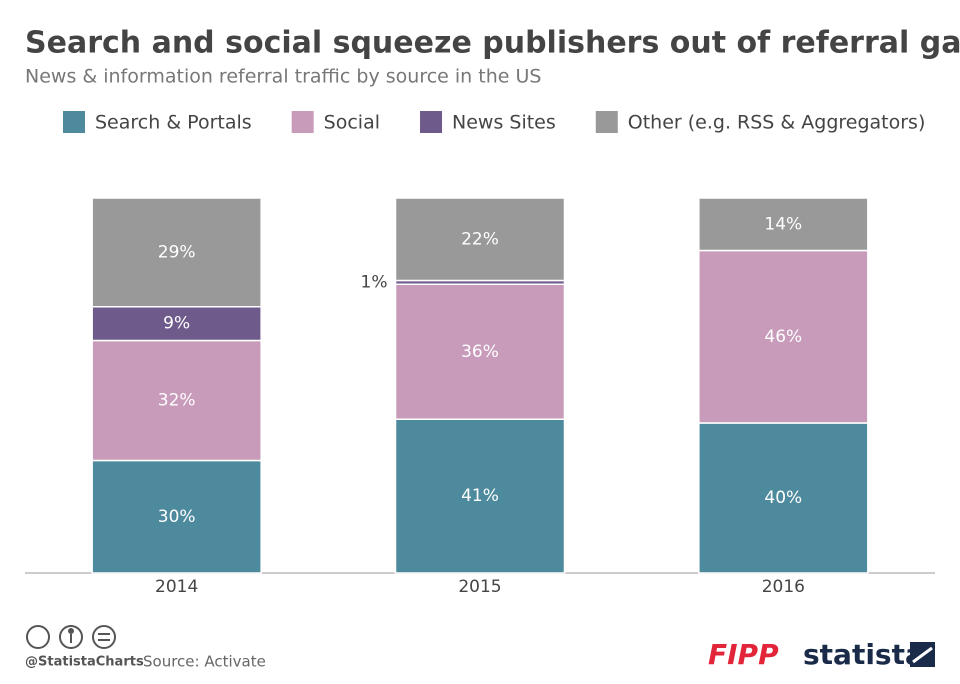  I want to click on x-tick-label: 2014, so click(176, 587).